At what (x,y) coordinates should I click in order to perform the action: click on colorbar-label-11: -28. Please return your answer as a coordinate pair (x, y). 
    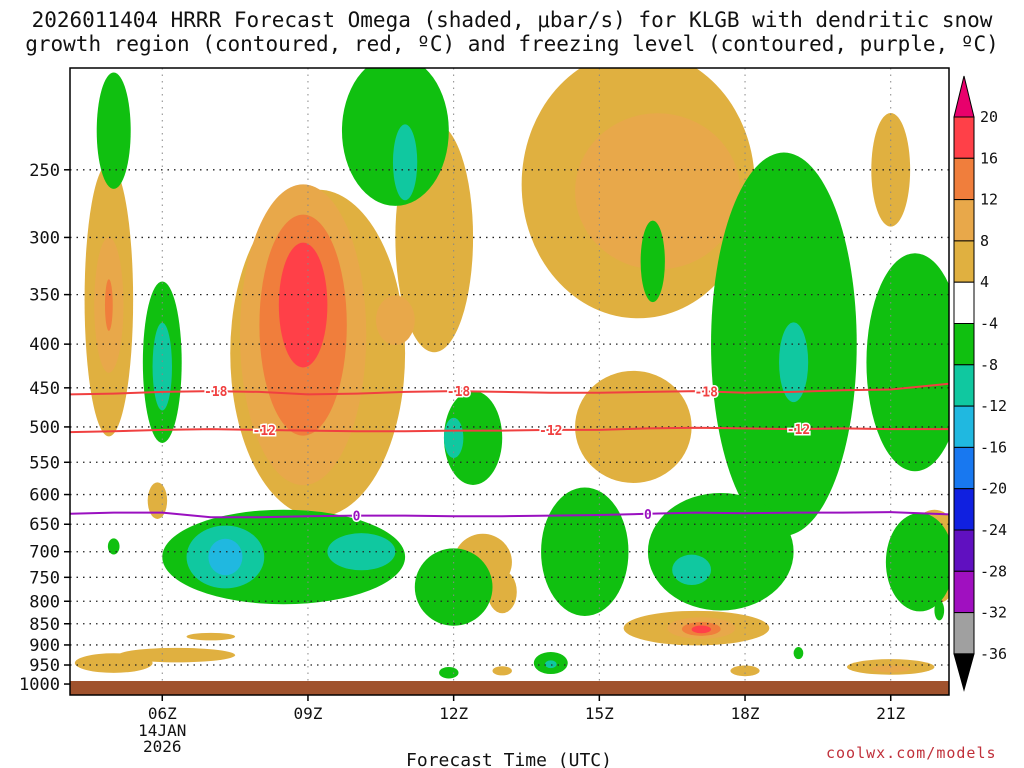
    Looking at the image, I should click on (993, 571).